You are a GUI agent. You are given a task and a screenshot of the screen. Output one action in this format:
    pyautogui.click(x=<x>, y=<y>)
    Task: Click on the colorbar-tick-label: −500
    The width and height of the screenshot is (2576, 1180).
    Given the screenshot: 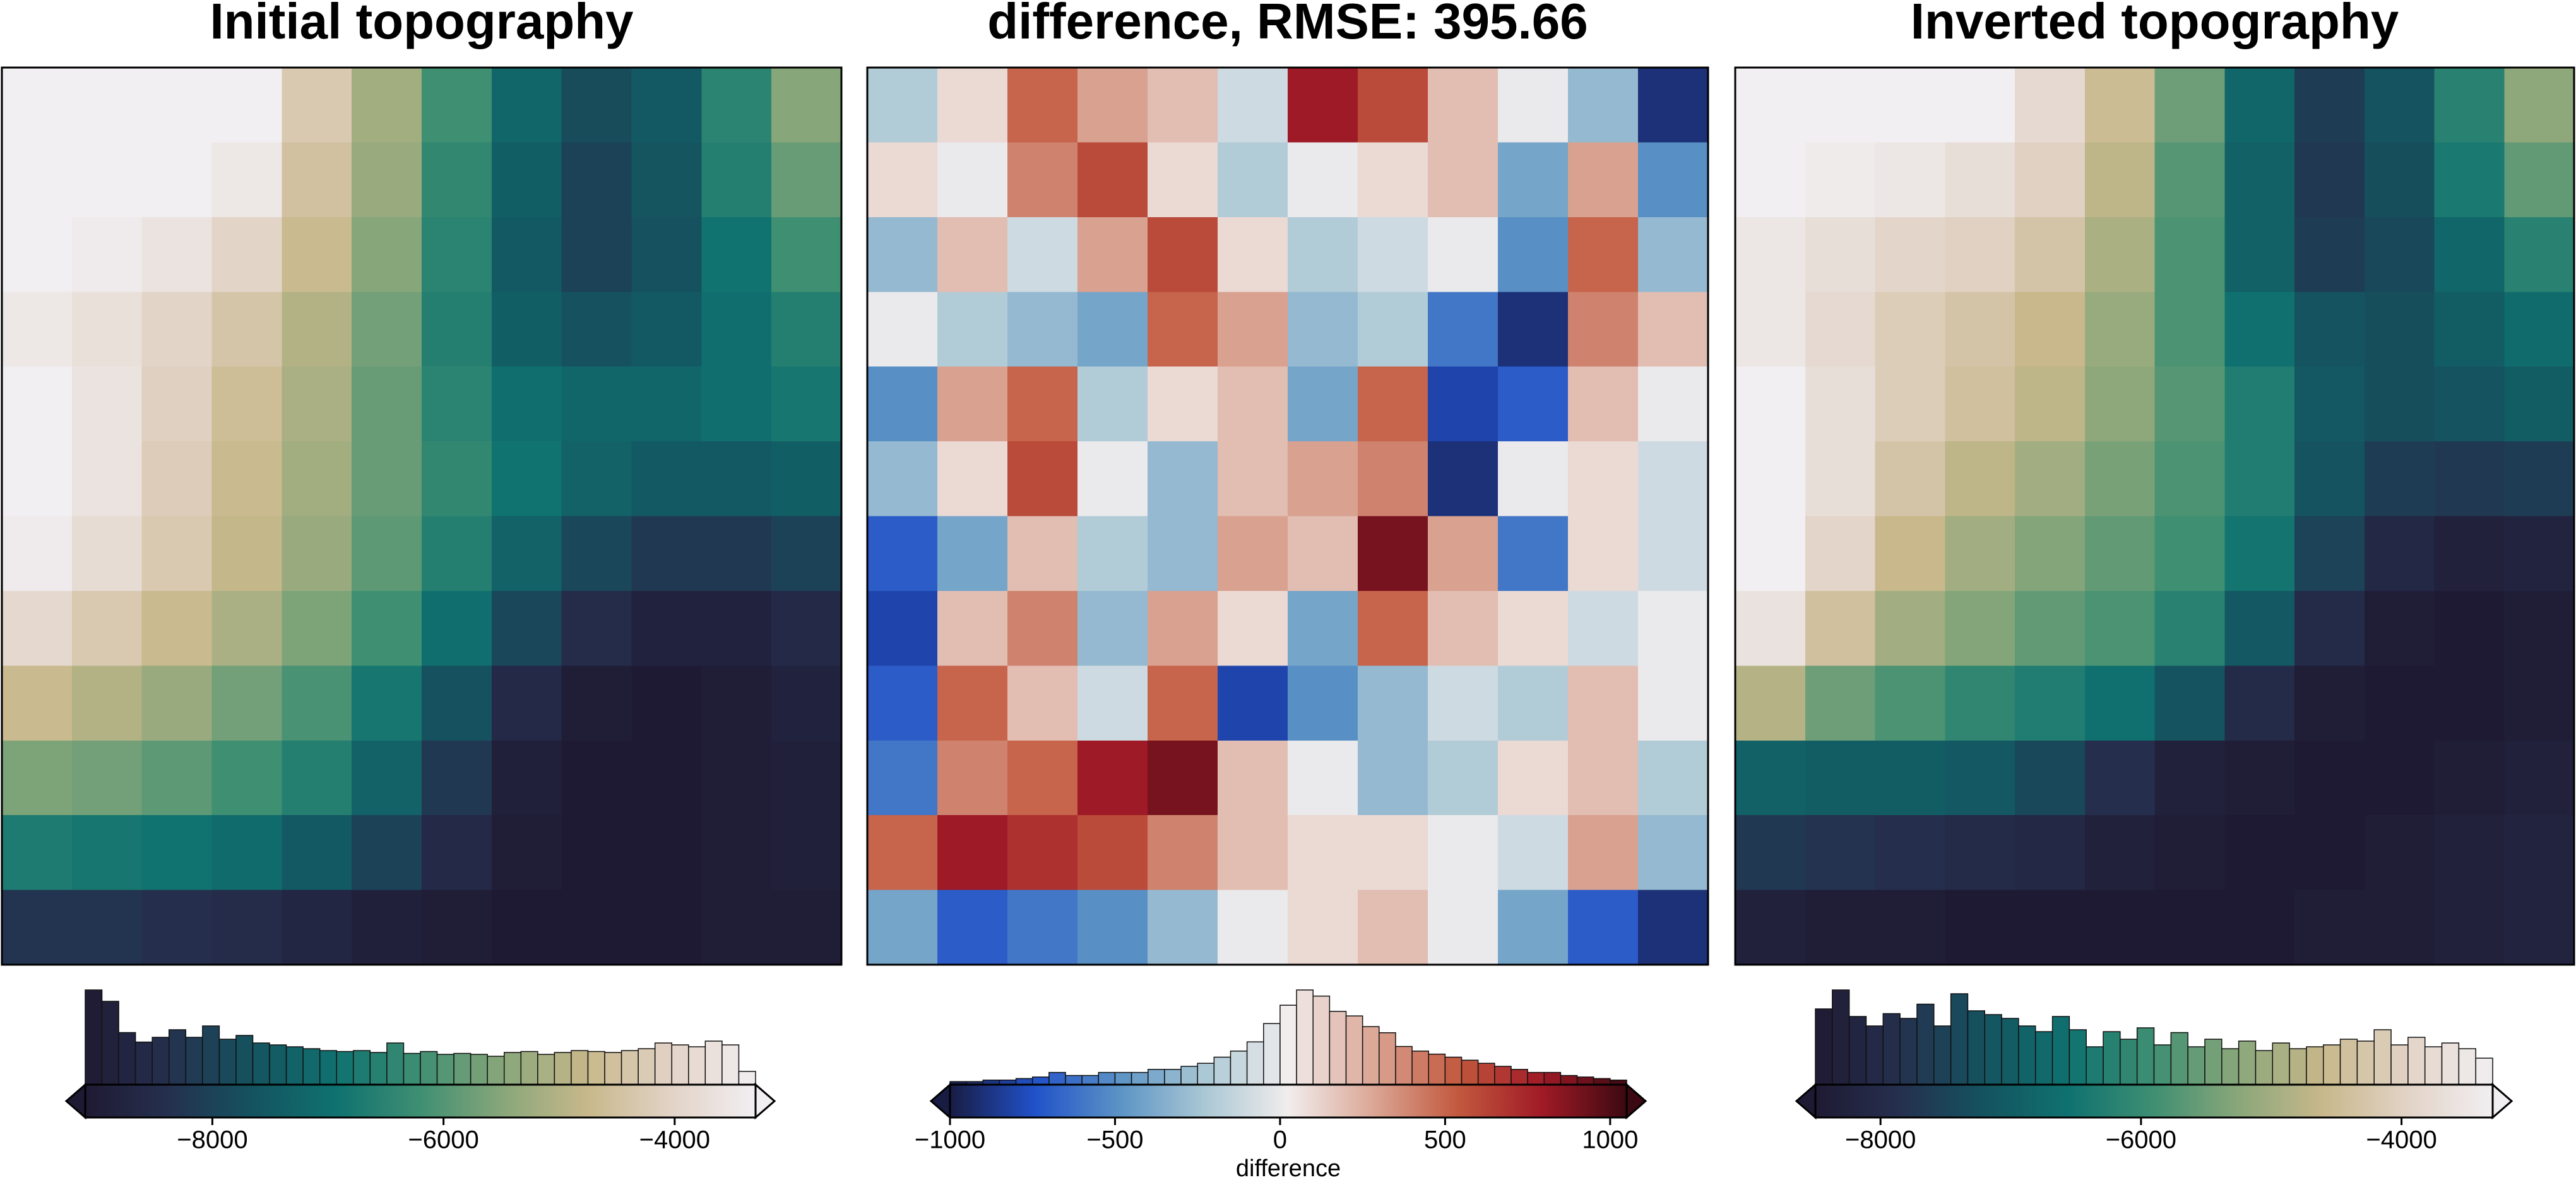 What is the action you would take?
    pyautogui.click(x=1114, y=1140)
    